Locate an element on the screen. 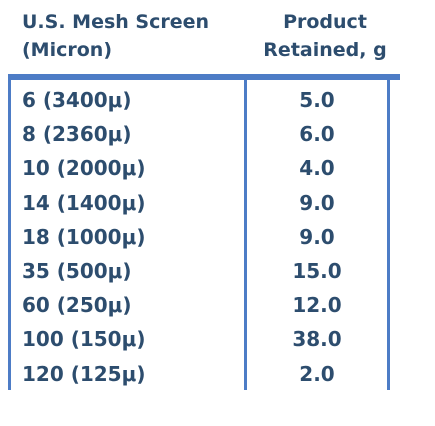 The height and width of the screenshot is (426, 435). retained-value-cell: 2.0 is located at coordinates (317, 373).